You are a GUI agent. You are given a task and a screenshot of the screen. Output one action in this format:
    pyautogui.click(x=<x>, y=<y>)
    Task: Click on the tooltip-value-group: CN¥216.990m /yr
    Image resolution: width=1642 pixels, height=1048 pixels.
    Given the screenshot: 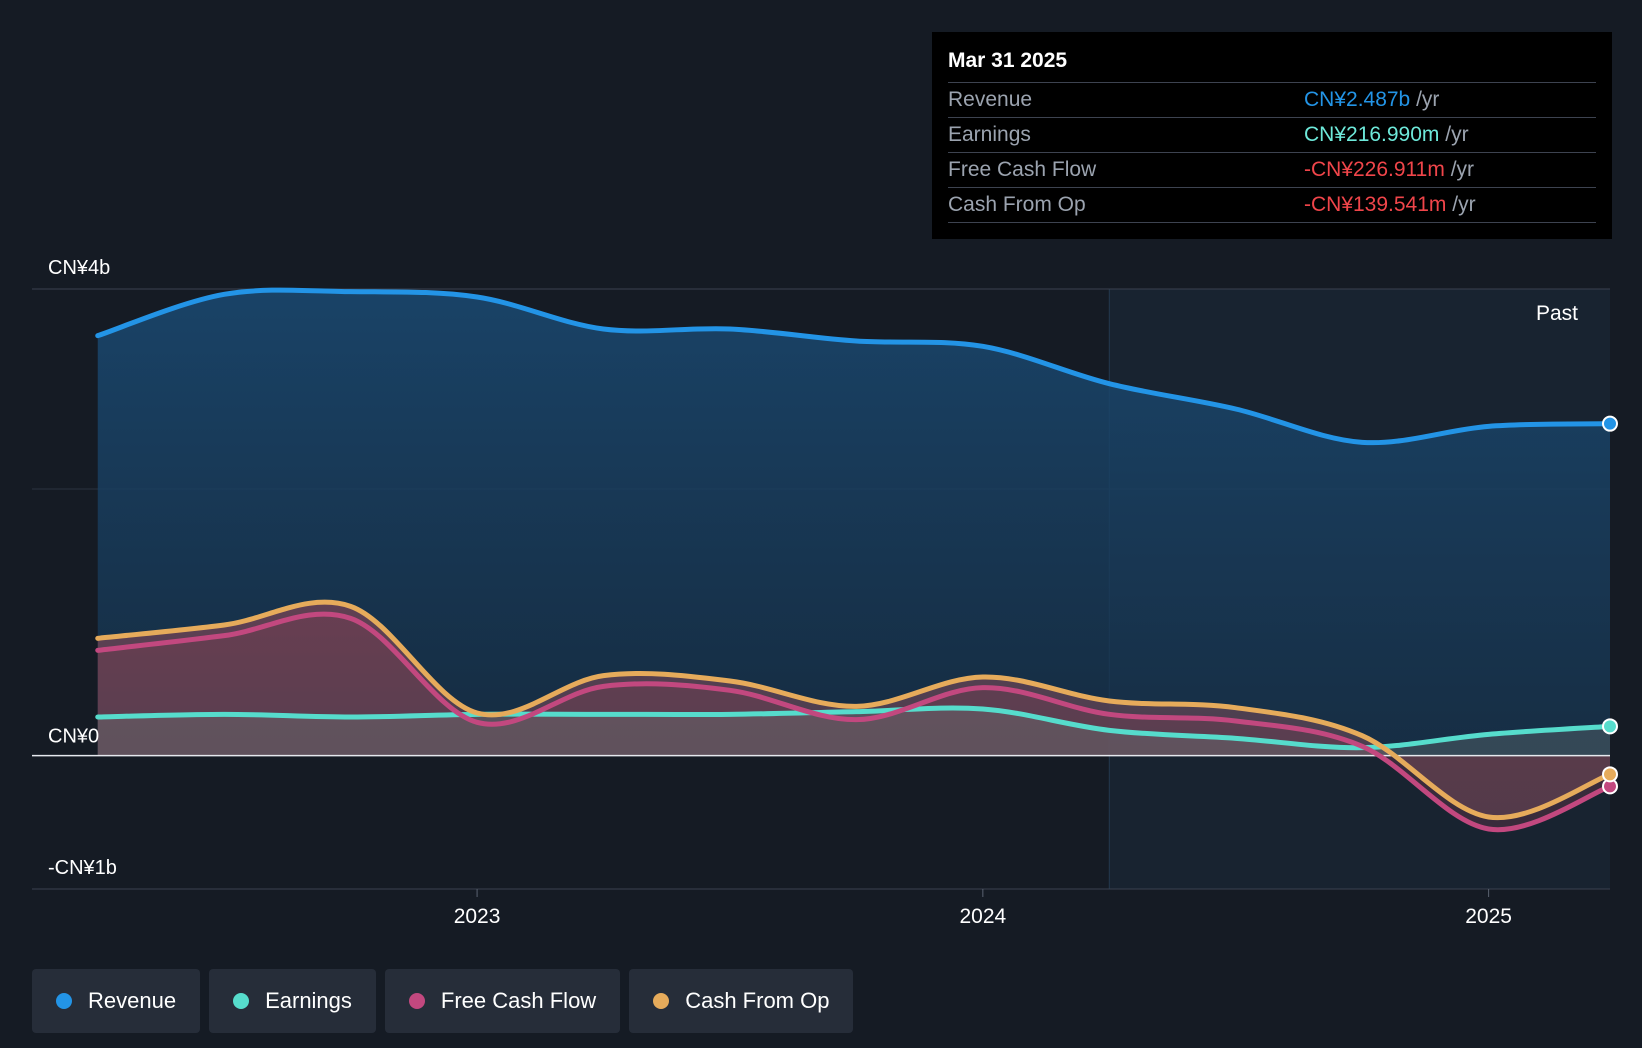 What is the action you would take?
    pyautogui.click(x=1386, y=135)
    